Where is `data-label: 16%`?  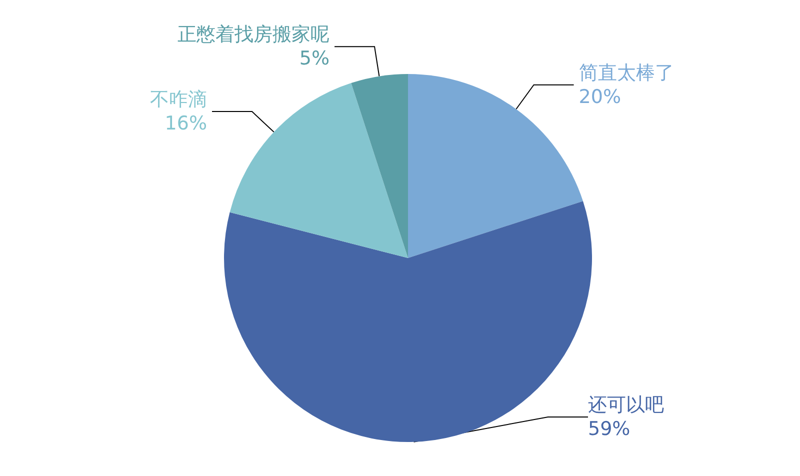
data-label: 16% is located at coordinates (185, 123).